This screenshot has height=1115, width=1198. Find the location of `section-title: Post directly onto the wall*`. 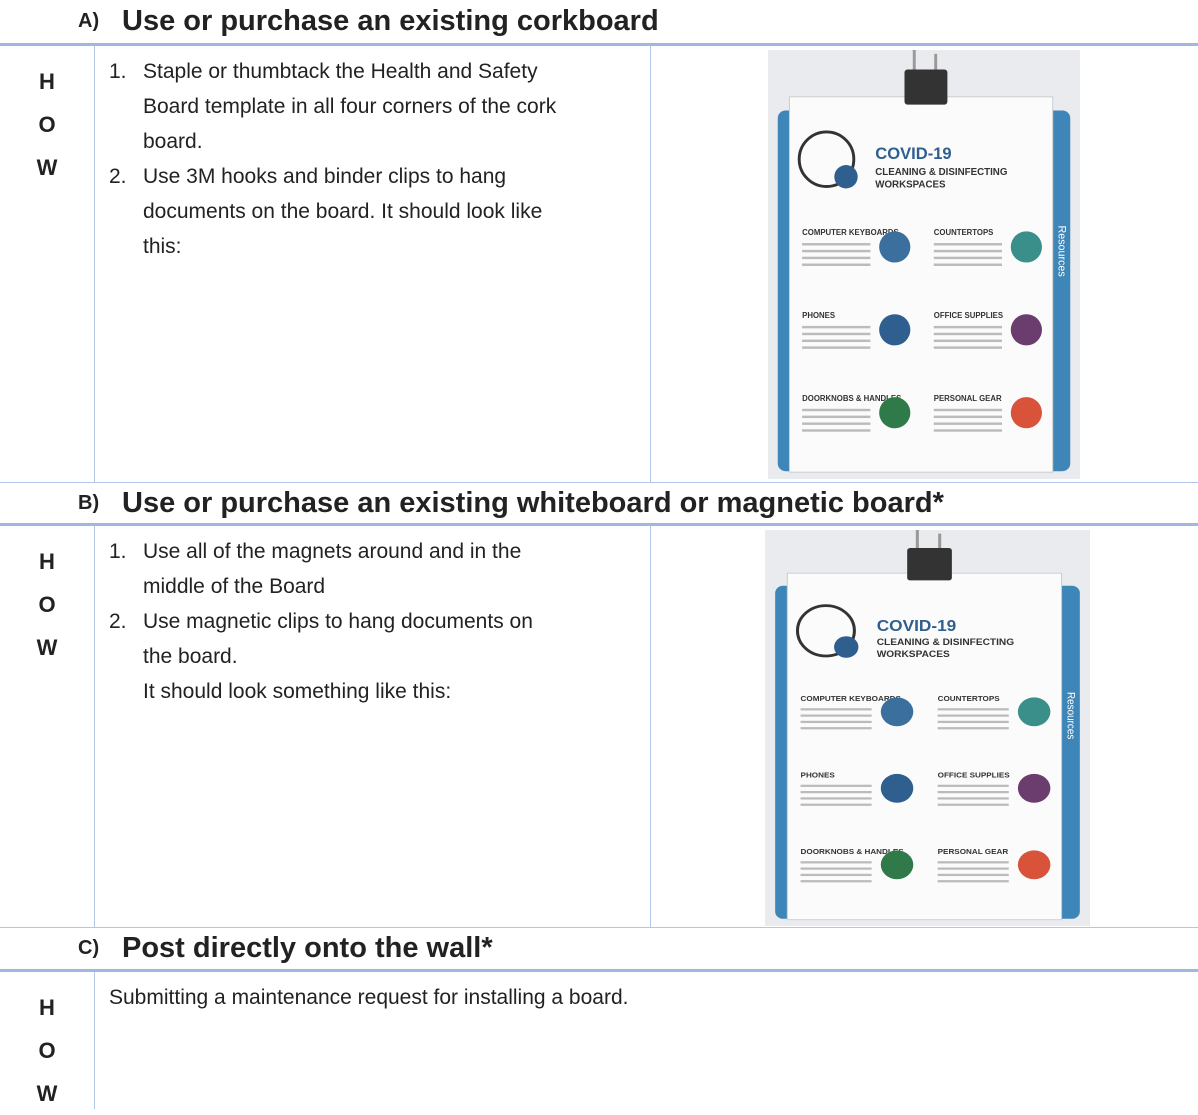

section-title: Post directly onto the wall* is located at coordinates (307, 948).